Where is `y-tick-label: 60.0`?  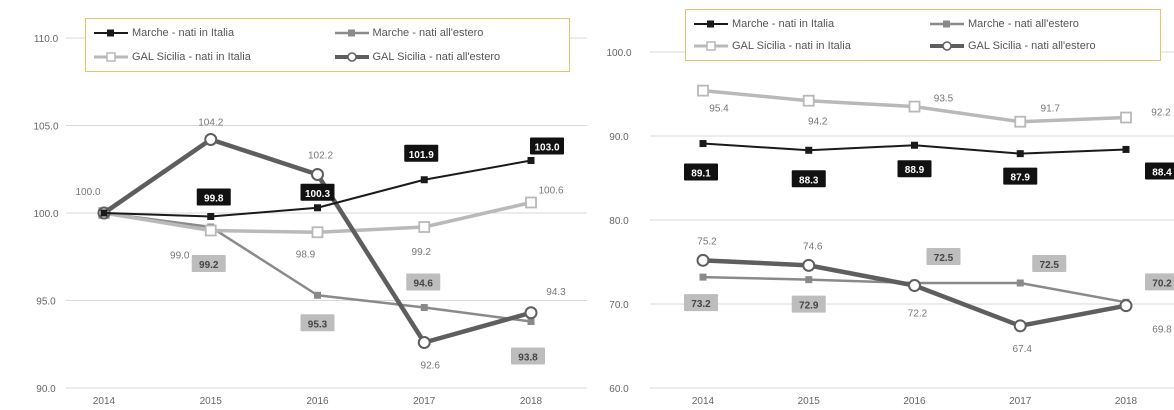 y-tick-label: 60.0 is located at coordinates (619, 389).